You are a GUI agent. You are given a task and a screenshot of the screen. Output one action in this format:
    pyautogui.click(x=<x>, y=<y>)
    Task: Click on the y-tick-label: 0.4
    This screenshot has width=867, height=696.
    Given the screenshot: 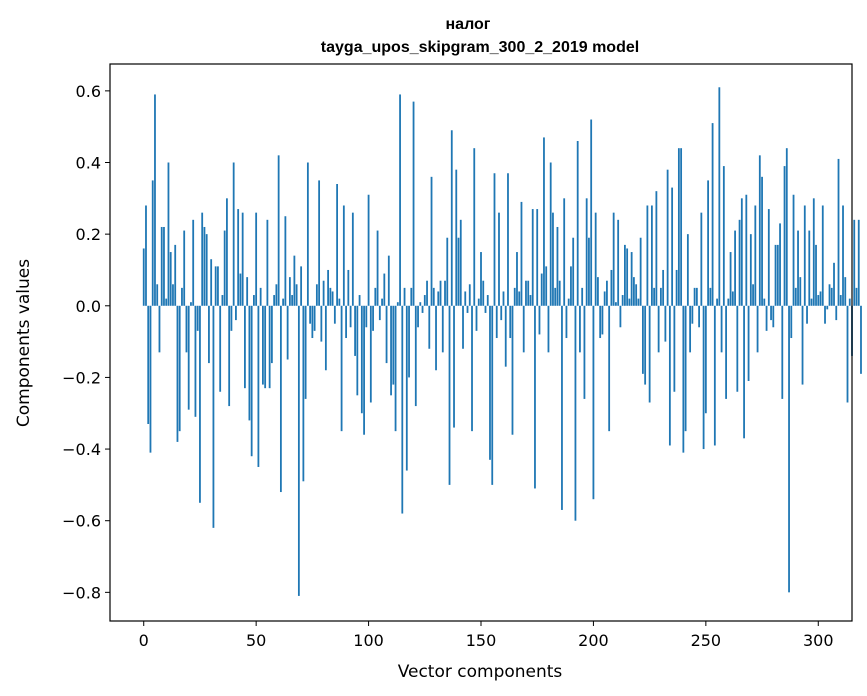 What is the action you would take?
    pyautogui.click(x=88, y=163)
    